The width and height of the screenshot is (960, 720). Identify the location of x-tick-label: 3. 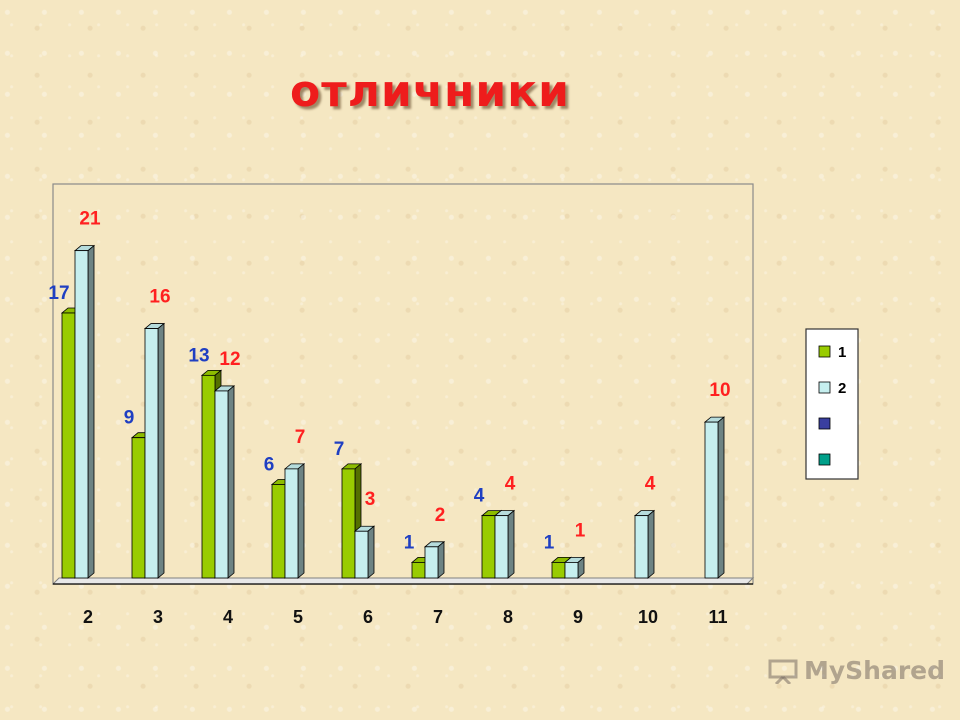
(158, 617).